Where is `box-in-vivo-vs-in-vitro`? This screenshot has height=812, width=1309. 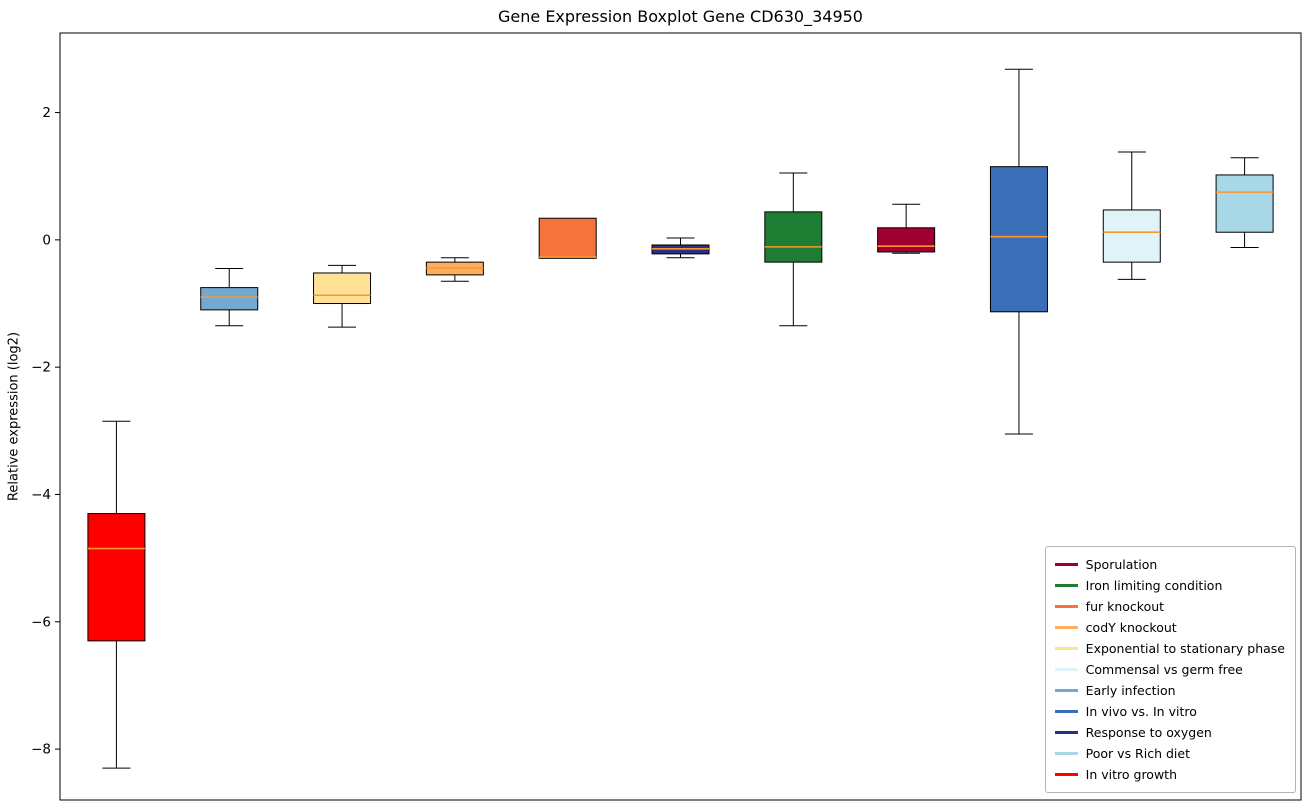 box-in-vivo-vs-in-vitro is located at coordinates (1018, 239).